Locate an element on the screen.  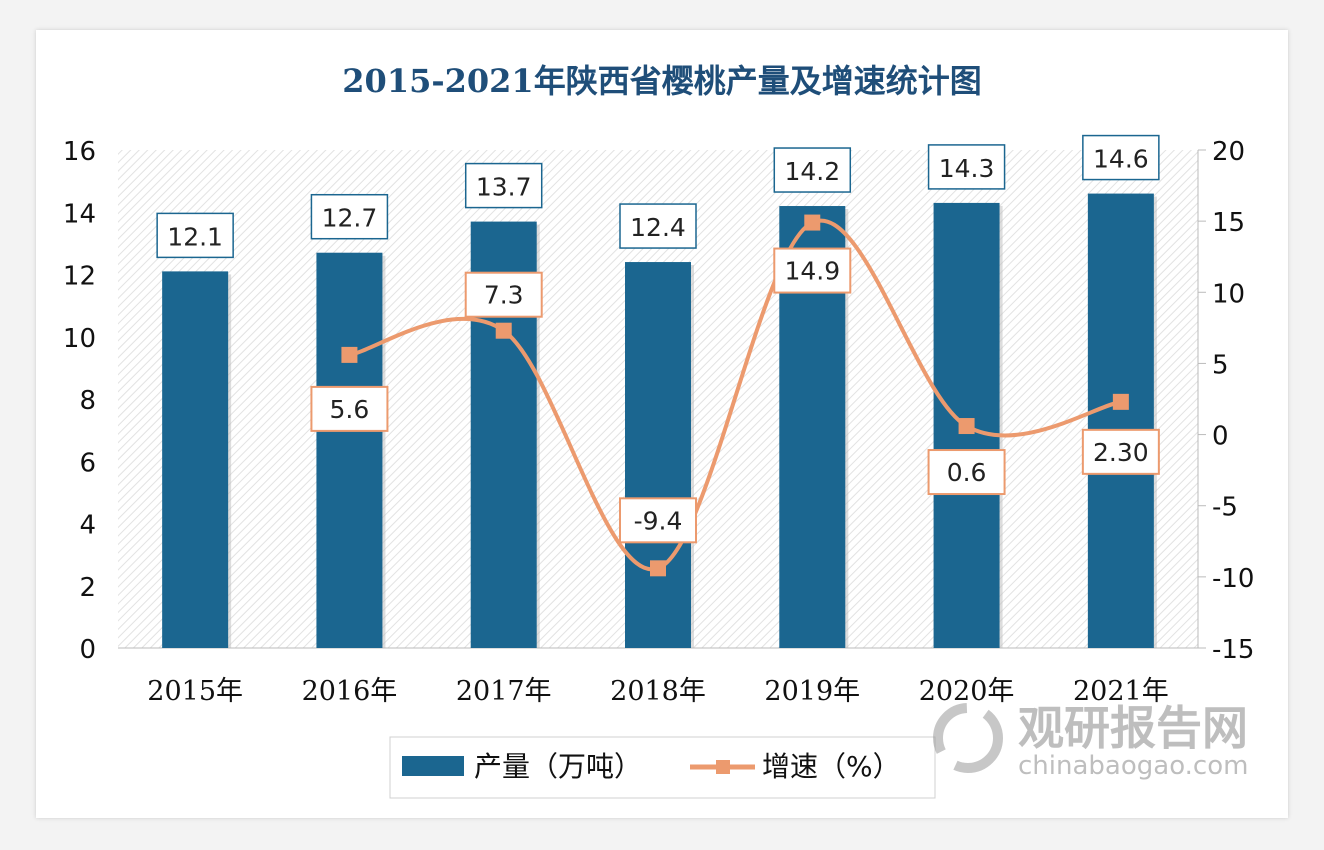
left-tick-label: 12 is located at coordinates (79, 277).